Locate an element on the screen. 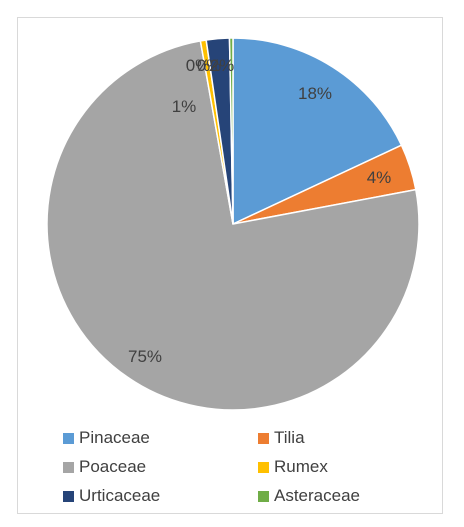 The height and width of the screenshot is (527, 464). data-label-urticaceae: 2% is located at coordinates (222, 65).